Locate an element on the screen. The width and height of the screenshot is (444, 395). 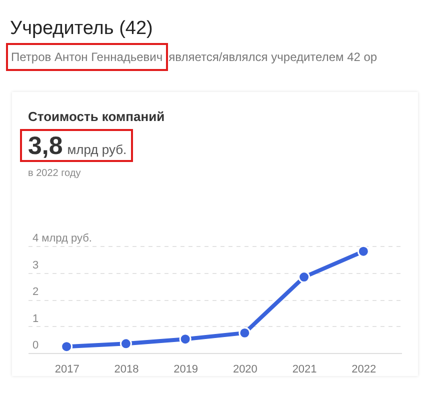
x-tick-label: 2018 is located at coordinates (126, 370).